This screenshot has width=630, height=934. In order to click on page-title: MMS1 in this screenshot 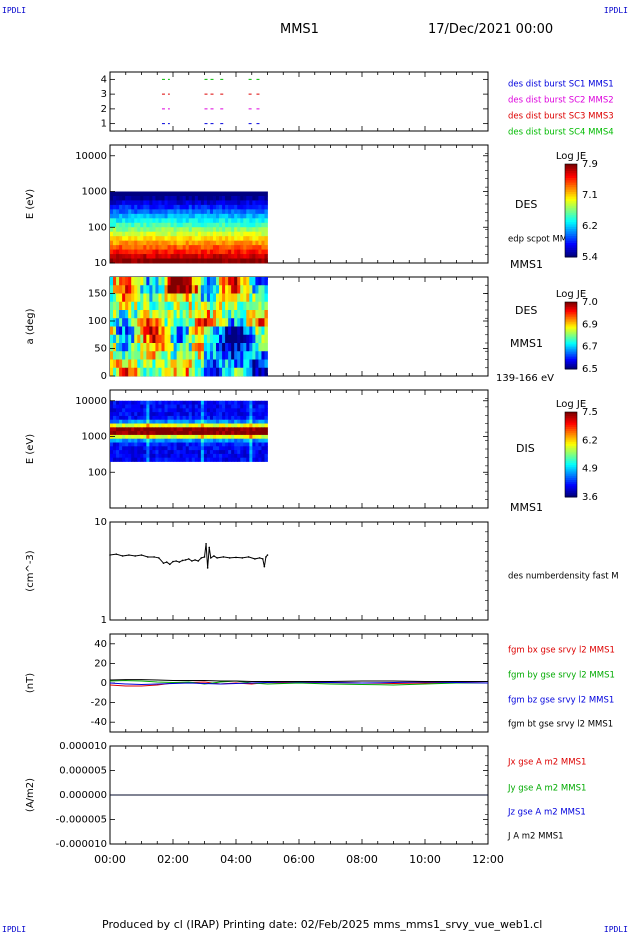, I will do `click(299, 29)`.